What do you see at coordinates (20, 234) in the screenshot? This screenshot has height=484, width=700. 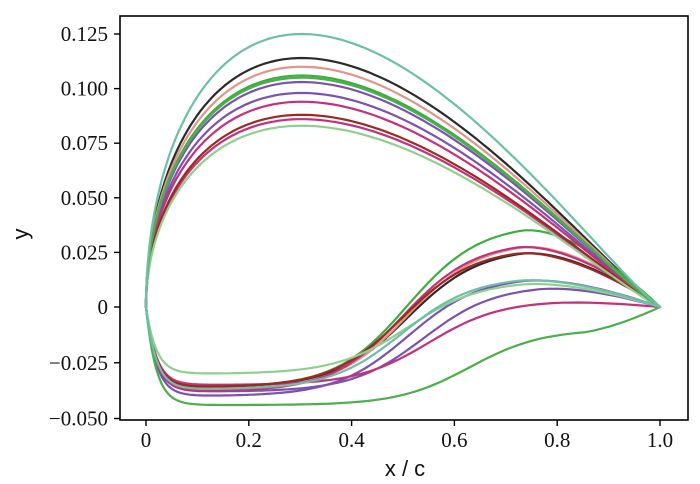 I see `y-axis-label: y` at bounding box center [20, 234].